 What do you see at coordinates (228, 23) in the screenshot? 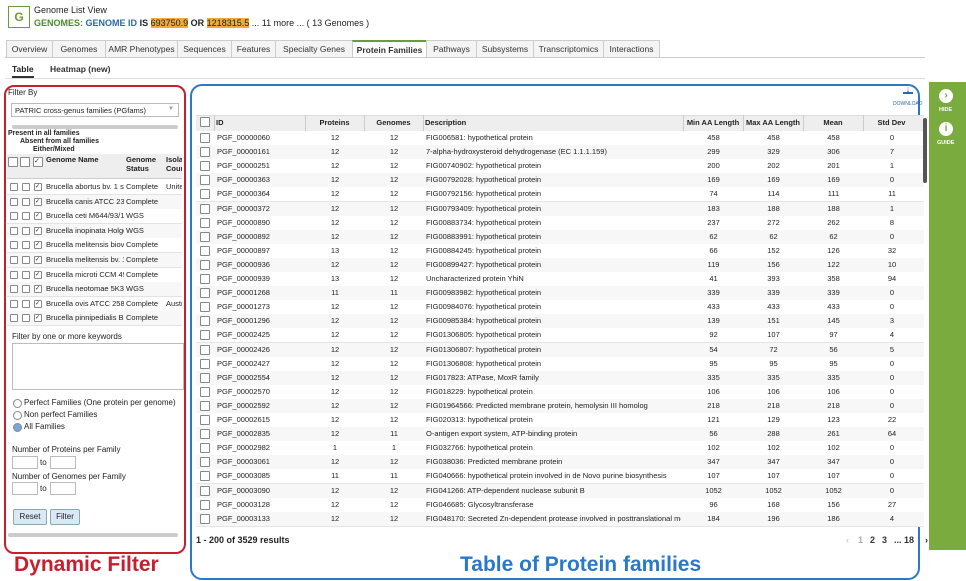
I see `query-id: 1218315.5` at bounding box center [228, 23].